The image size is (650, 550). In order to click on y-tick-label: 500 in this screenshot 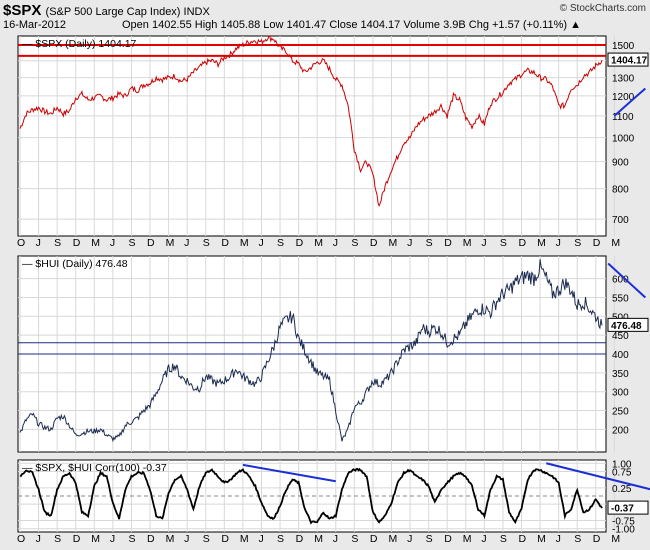, I will do `click(620, 317)`.